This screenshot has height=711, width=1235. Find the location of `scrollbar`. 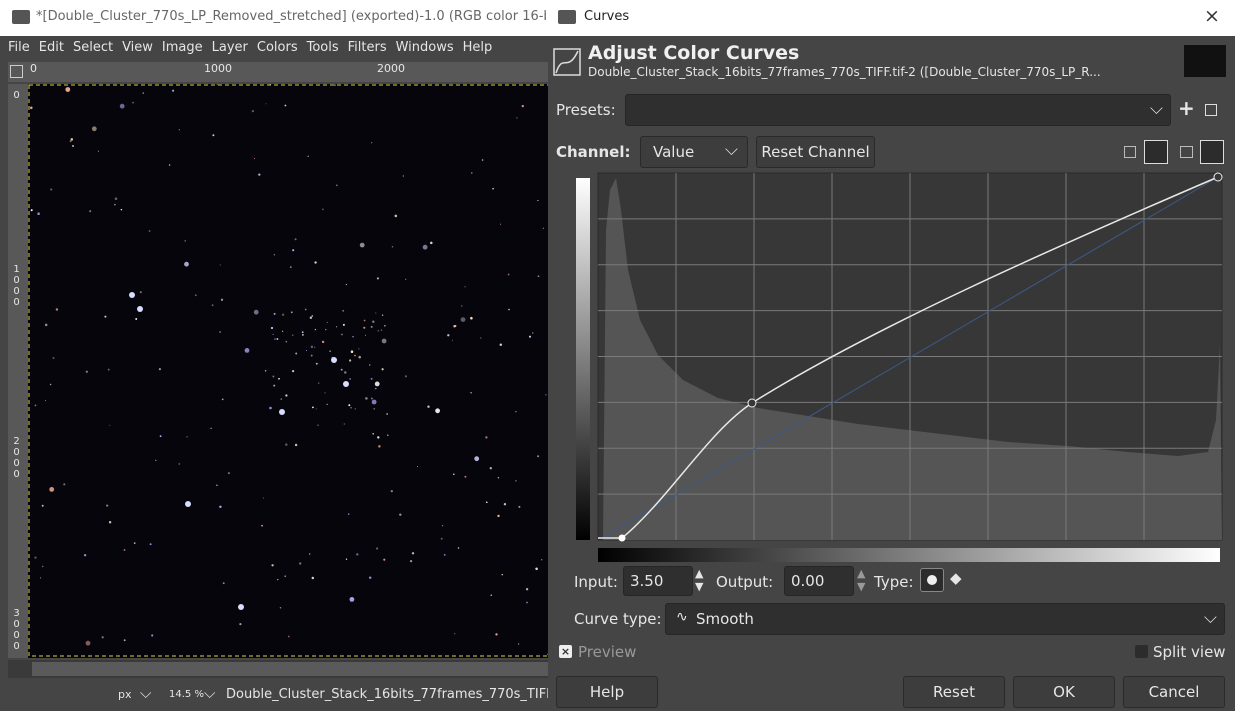

scrollbar is located at coordinates (278, 669).